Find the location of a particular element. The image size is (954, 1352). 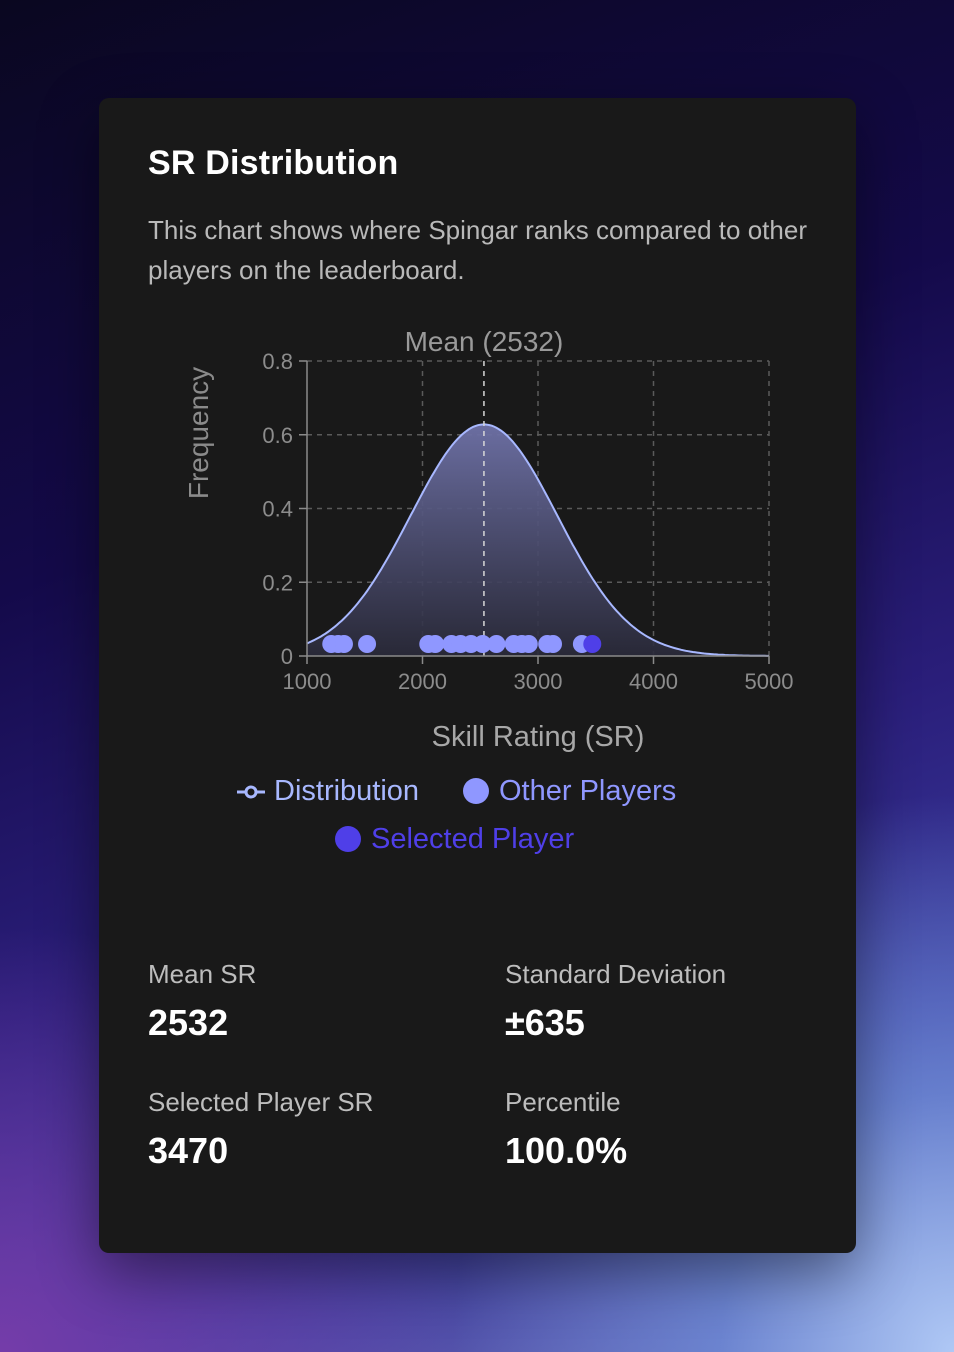

stat-value: ±635 is located at coordinates (545, 1022).